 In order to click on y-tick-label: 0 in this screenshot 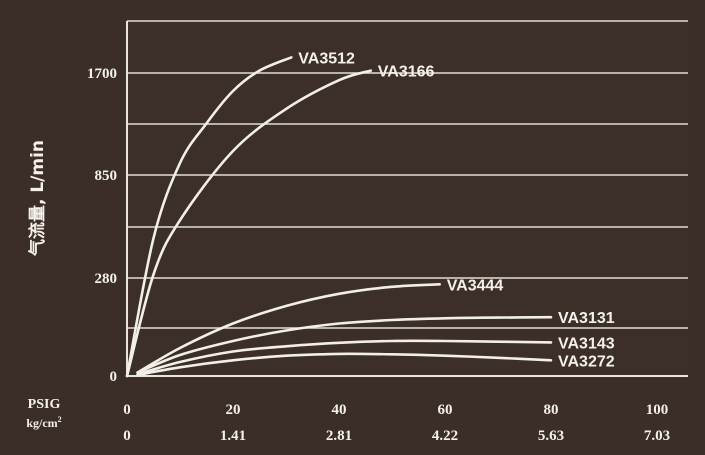, I will do `click(114, 377)`.